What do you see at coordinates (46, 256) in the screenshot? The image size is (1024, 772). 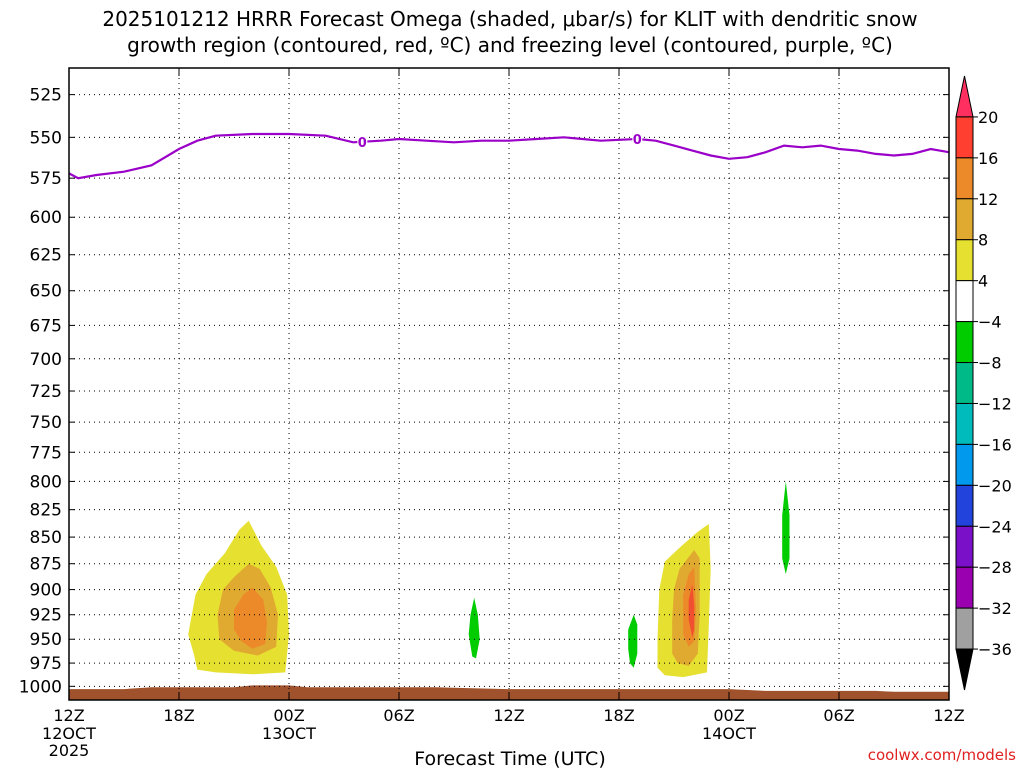 I see `y-tick-label: 625` at bounding box center [46, 256].